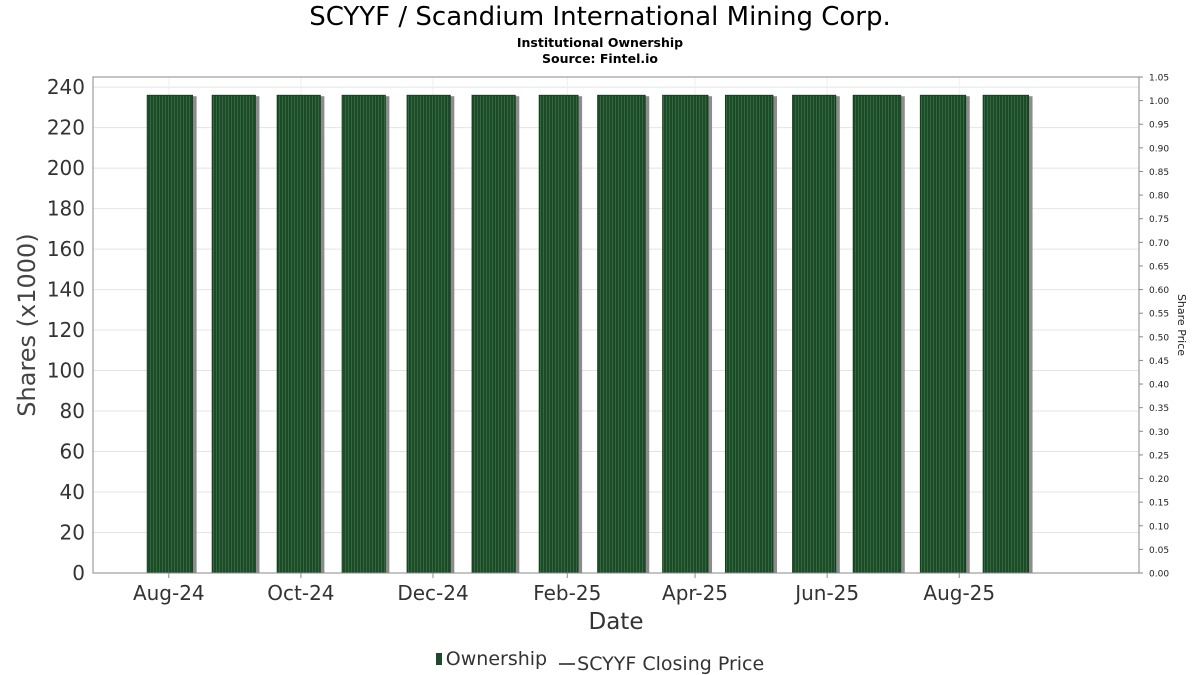 Image resolution: width=1200 pixels, height=675 pixels. I want to click on x-tick-label: Jun-25, so click(826, 593).